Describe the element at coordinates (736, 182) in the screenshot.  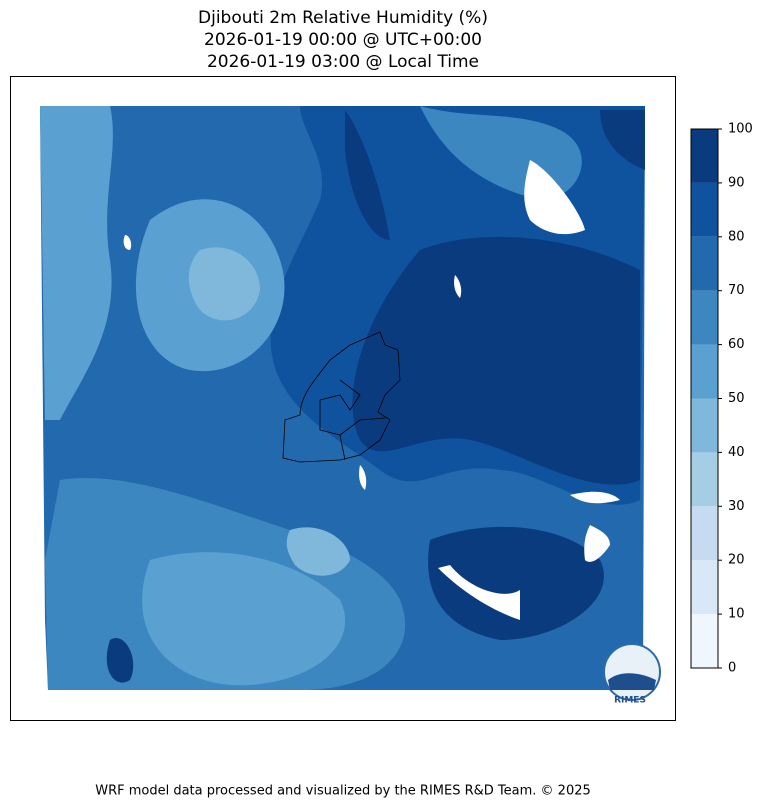
I see `colorbar-tick-label: 90` at that location.